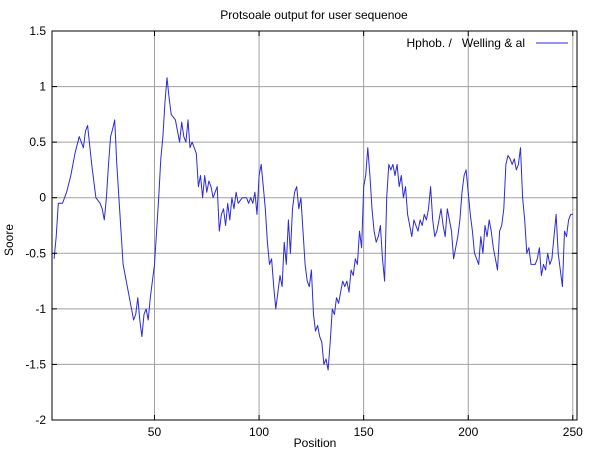 This screenshot has height=450, width=600. I want to click on x-tick-label: 100, so click(259, 432).